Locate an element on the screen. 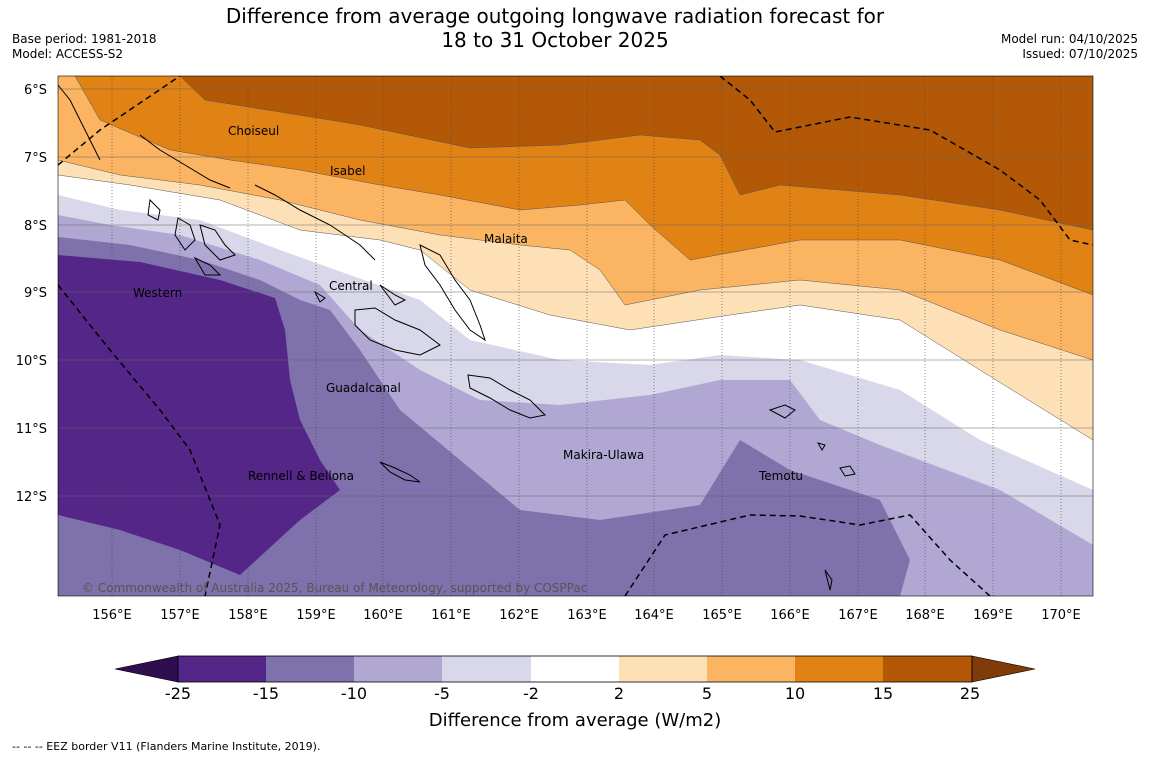  lat-label: 7°S is located at coordinates (35, 158).